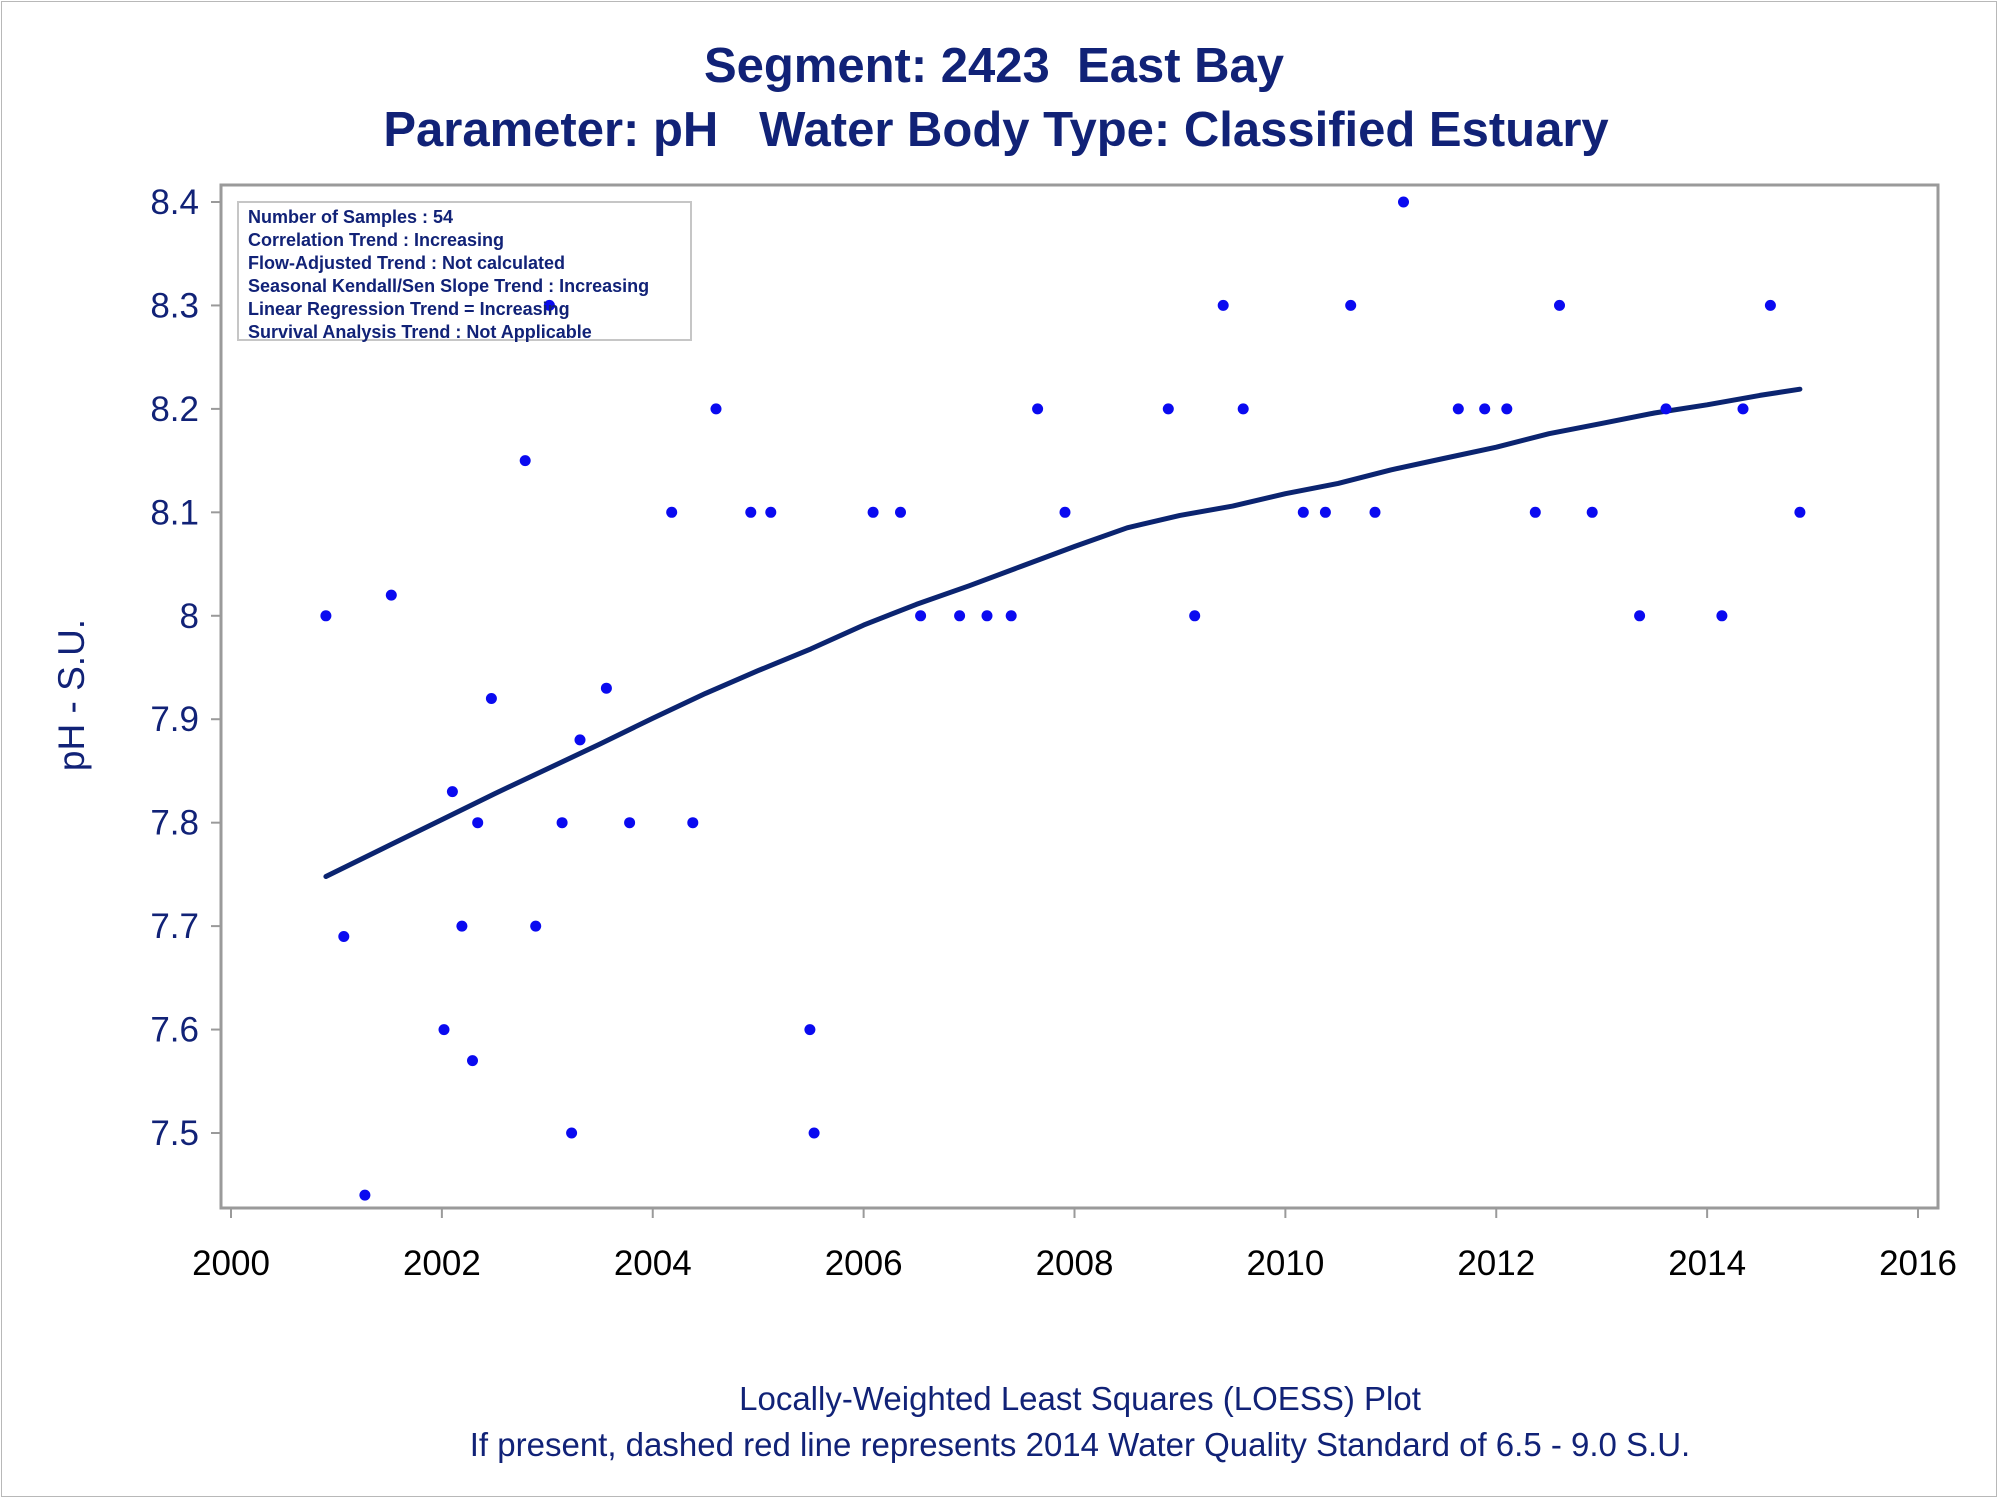 The width and height of the screenshot is (2000, 1500). Describe the element at coordinates (1075, 1263) in the screenshot. I see `x-tick-label: 2008` at that location.